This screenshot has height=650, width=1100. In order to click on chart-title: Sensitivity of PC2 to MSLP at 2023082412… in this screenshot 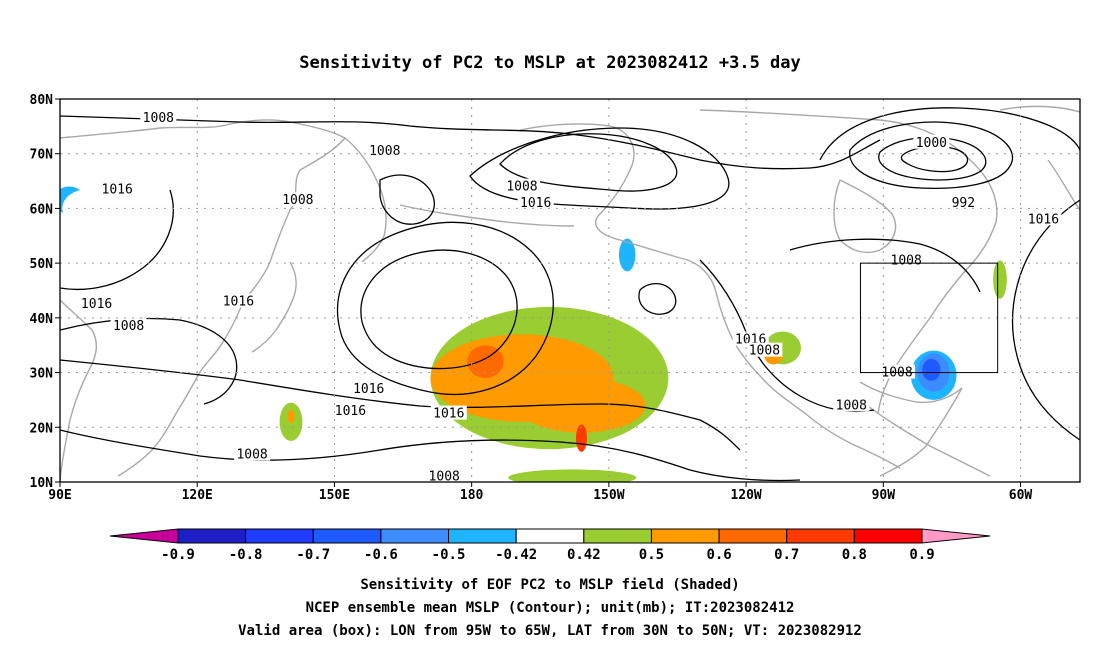, I will do `click(550, 63)`.